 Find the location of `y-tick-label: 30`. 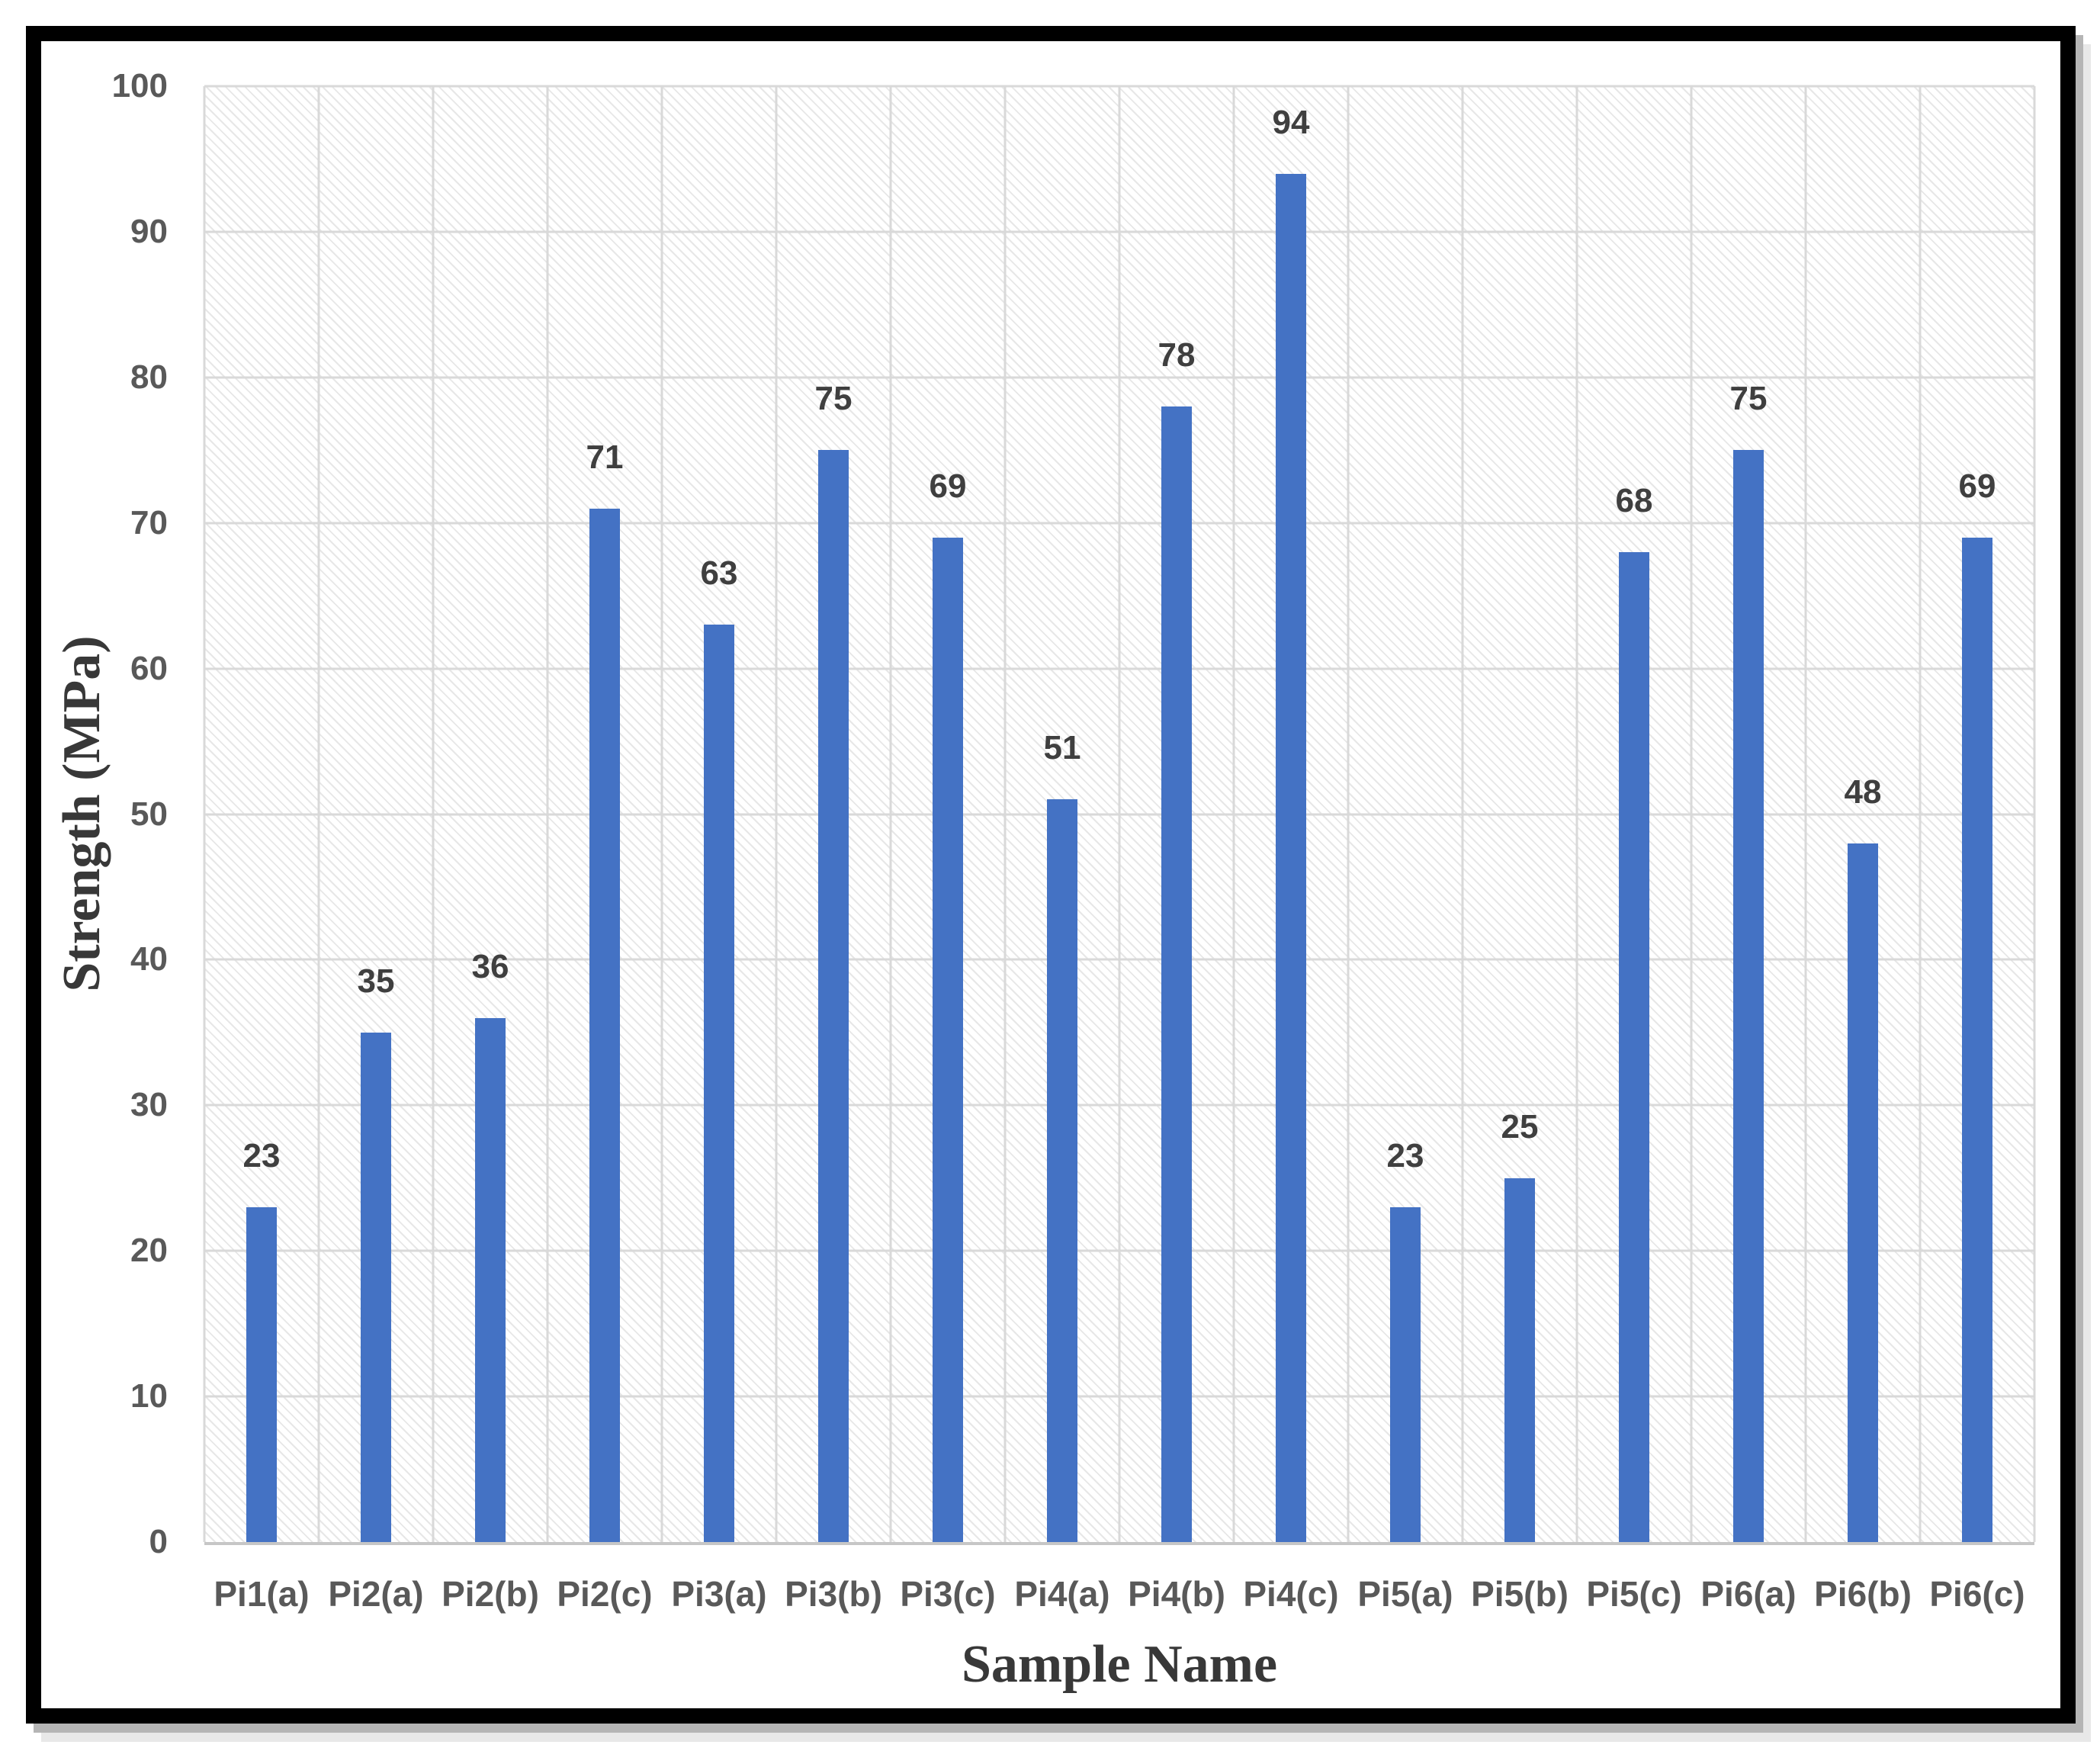

y-tick-label: 30 is located at coordinates (149, 1105).